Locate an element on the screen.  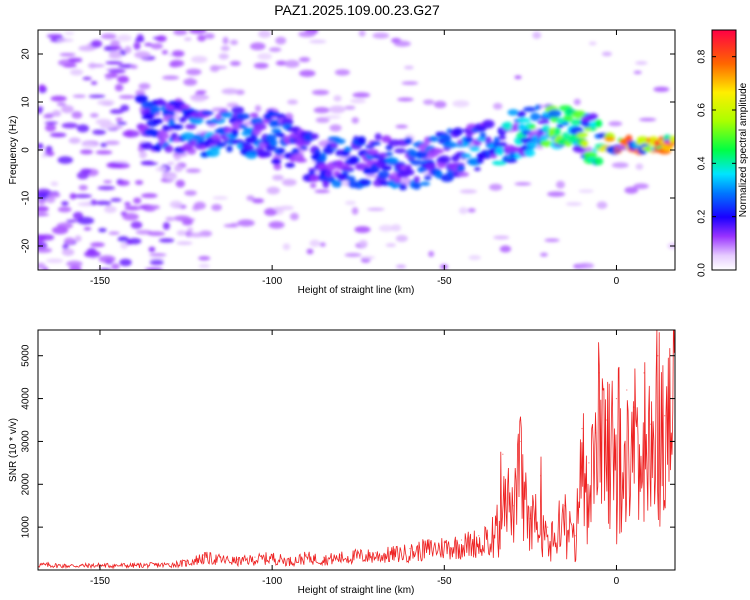
spectrogram-x-label: Height of straight line (km) is located at coordinates (356, 290).